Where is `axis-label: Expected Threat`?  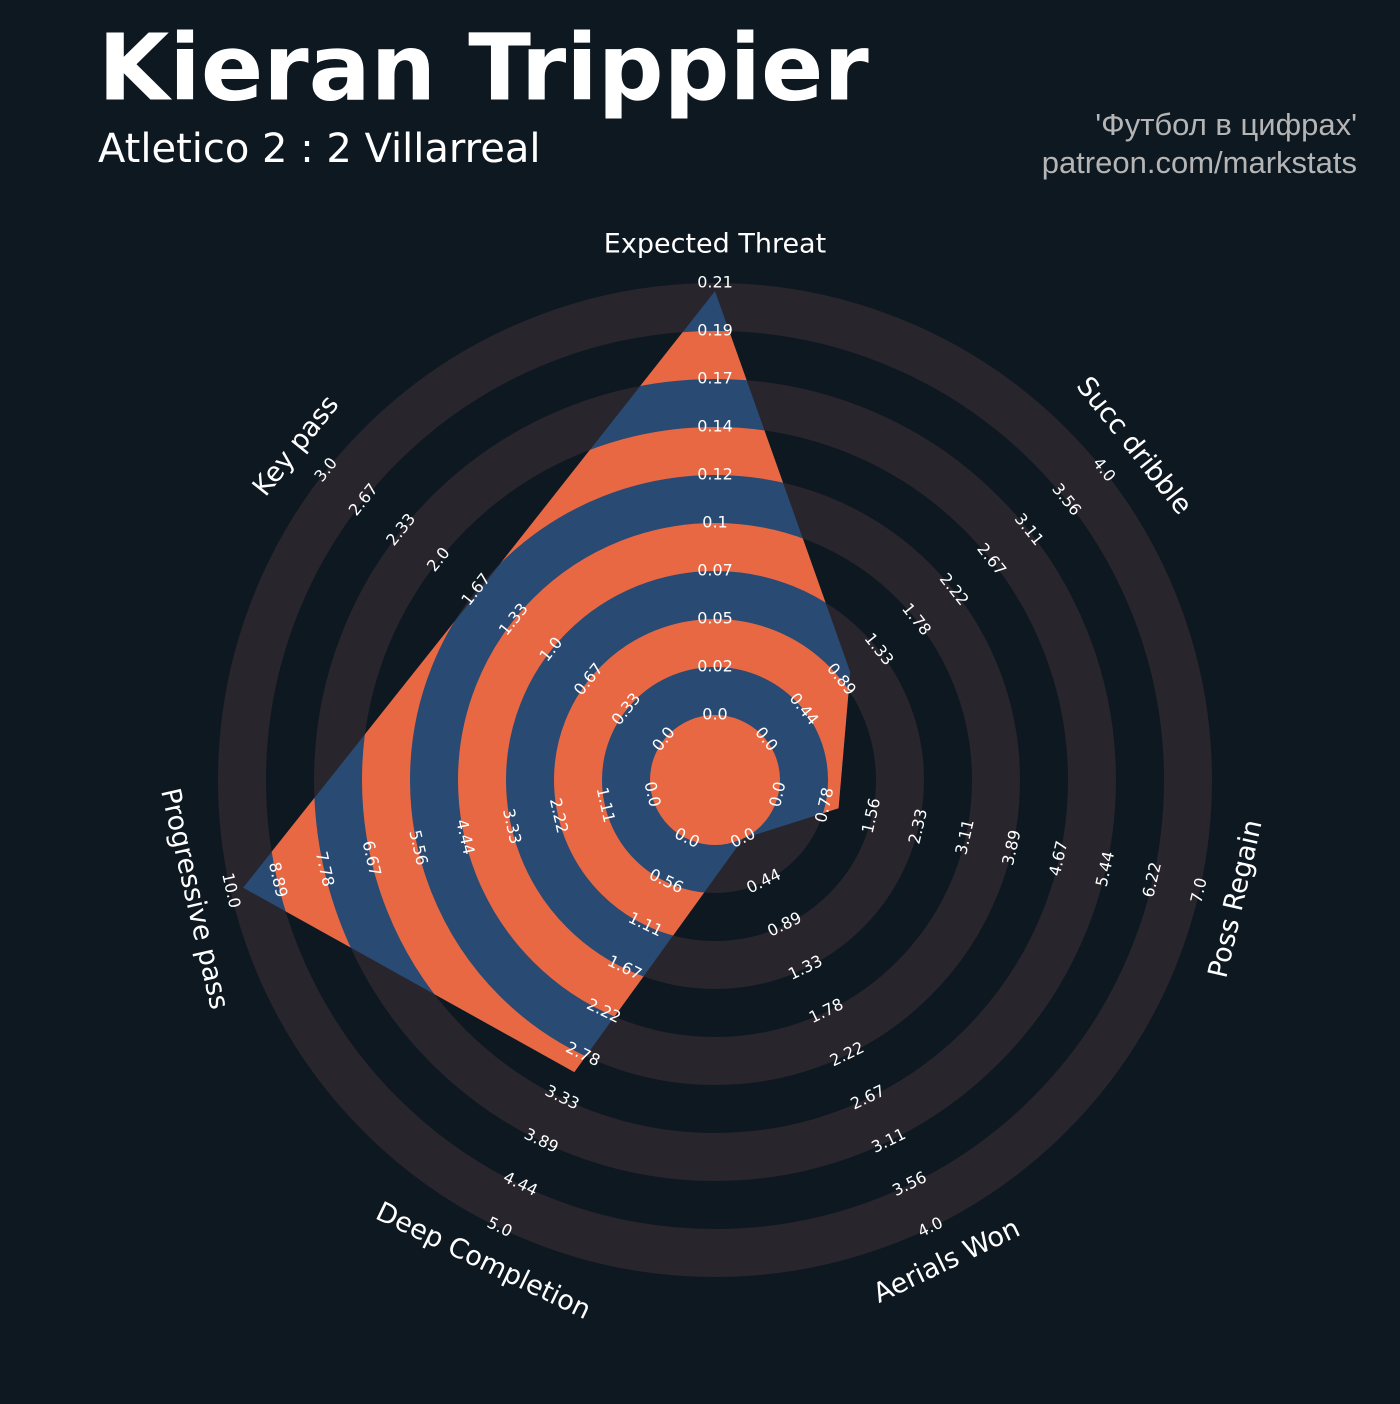
axis-label: Expected Threat is located at coordinates (715, 244).